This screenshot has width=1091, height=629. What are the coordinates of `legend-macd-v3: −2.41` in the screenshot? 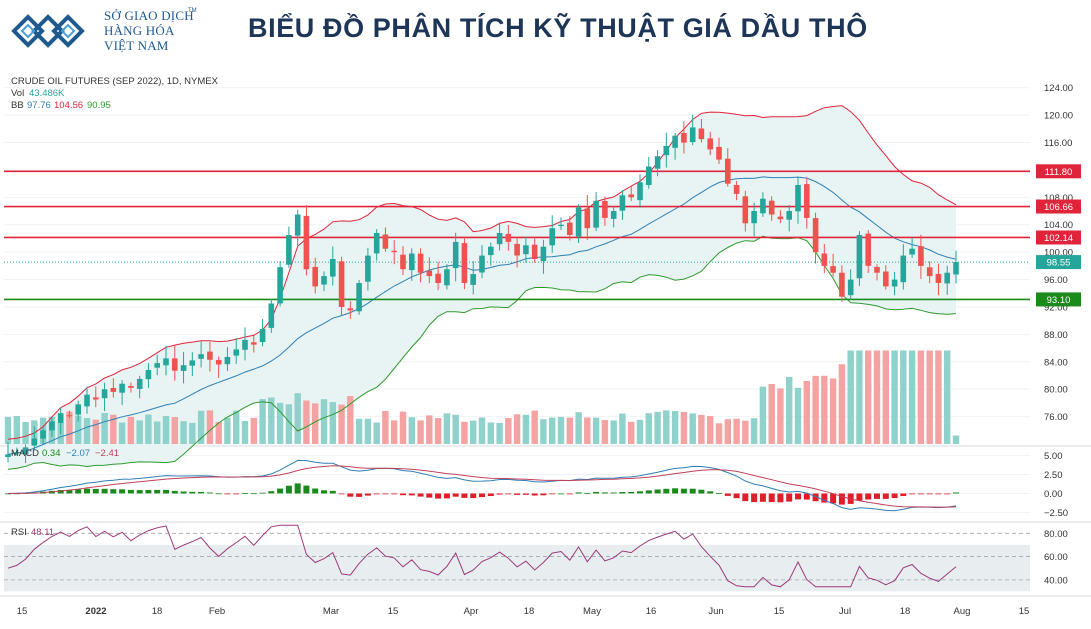 It's located at (107, 453).